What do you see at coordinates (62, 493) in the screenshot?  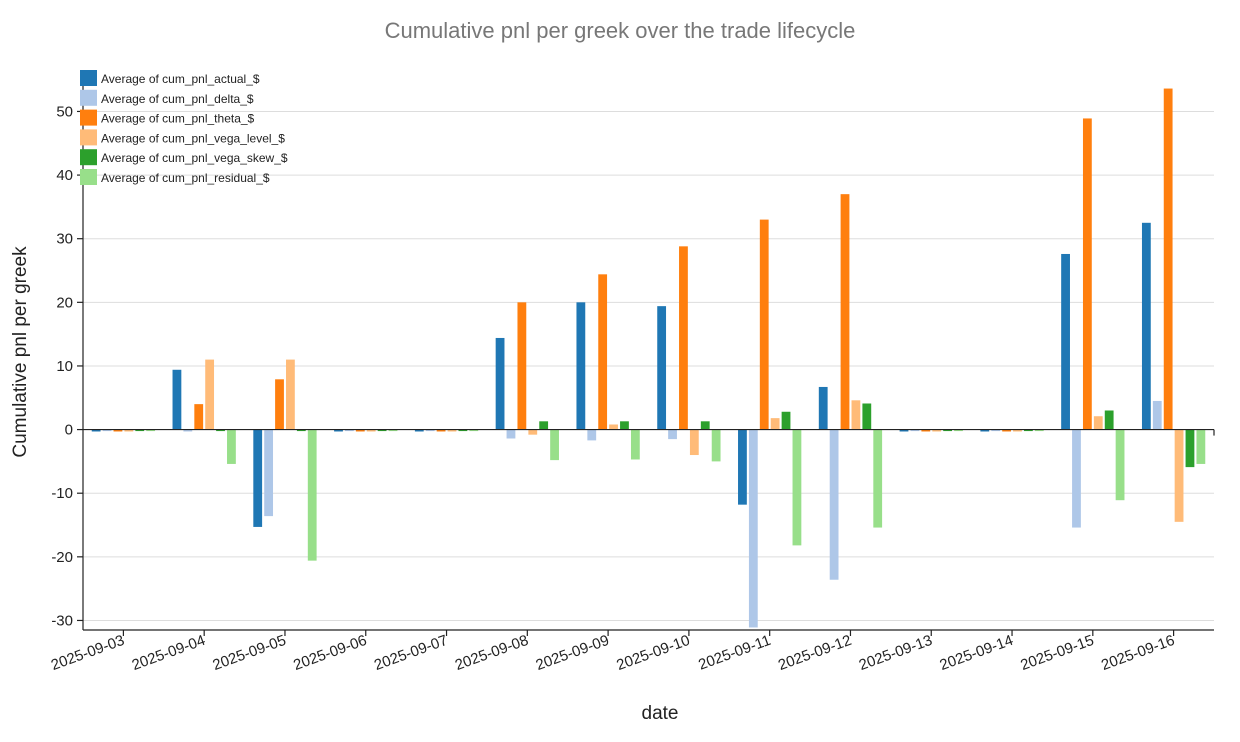 I see `y-tick-label: -10` at bounding box center [62, 493].